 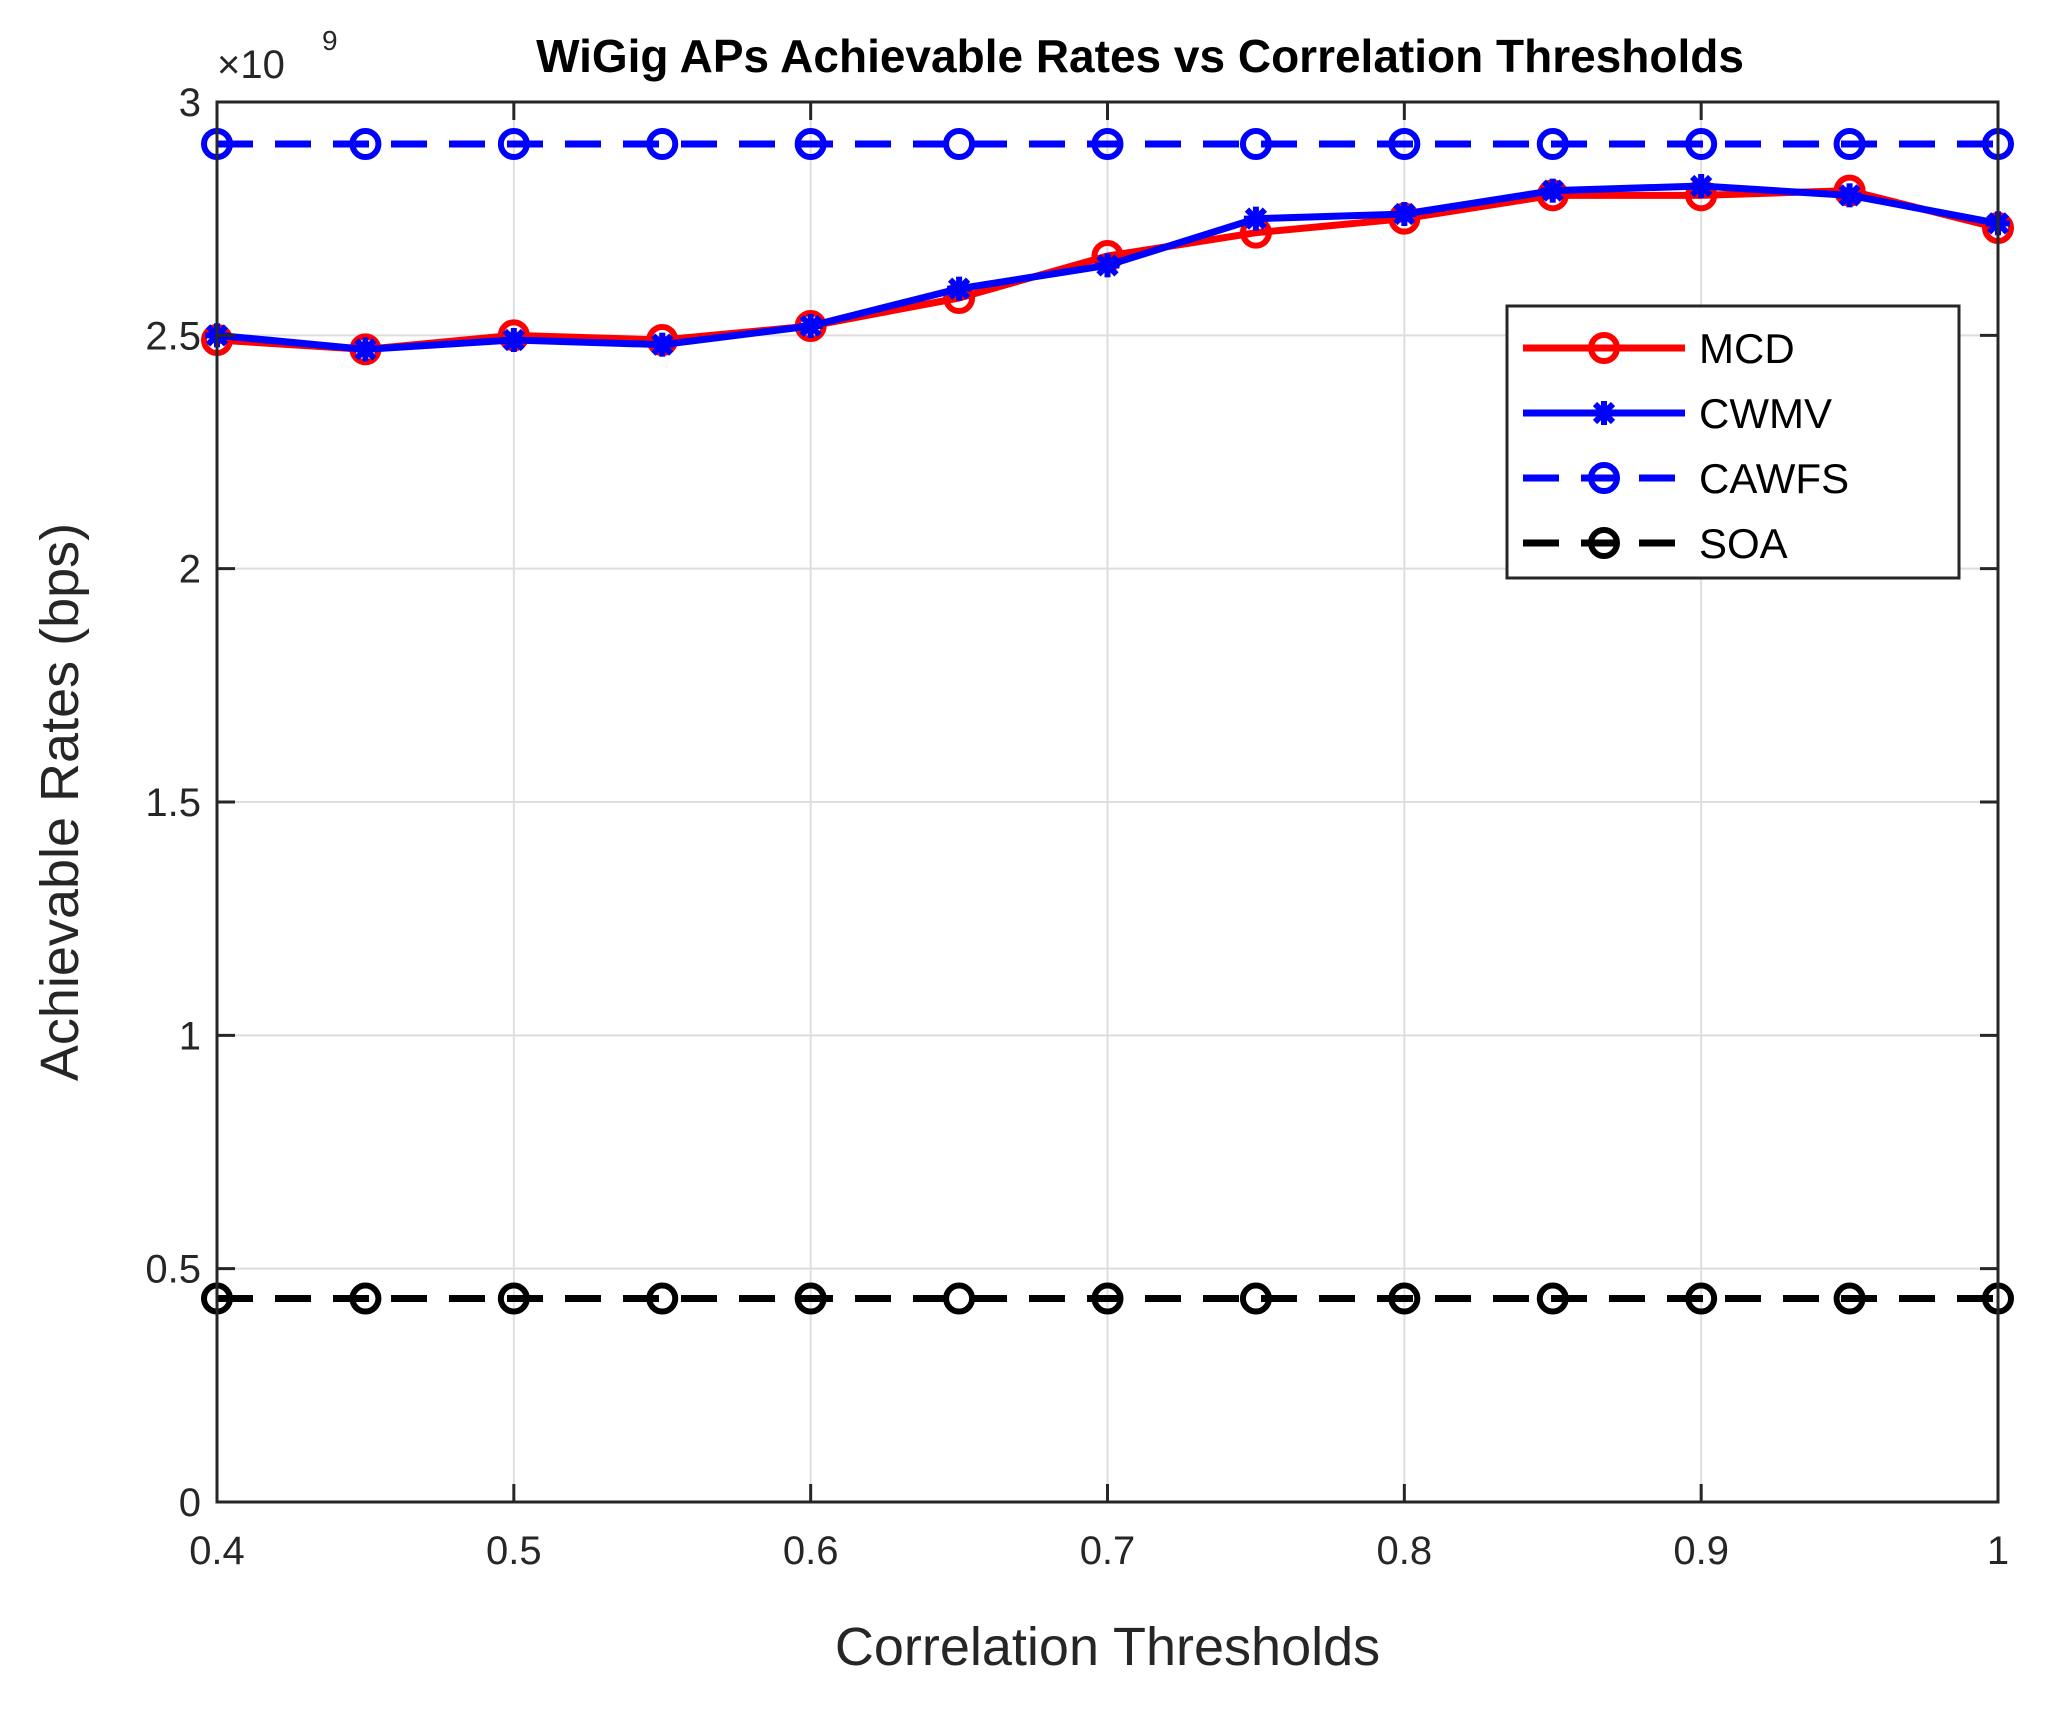 What do you see at coordinates (173, 803) in the screenshot?
I see `y-tick-label: 1.5` at bounding box center [173, 803].